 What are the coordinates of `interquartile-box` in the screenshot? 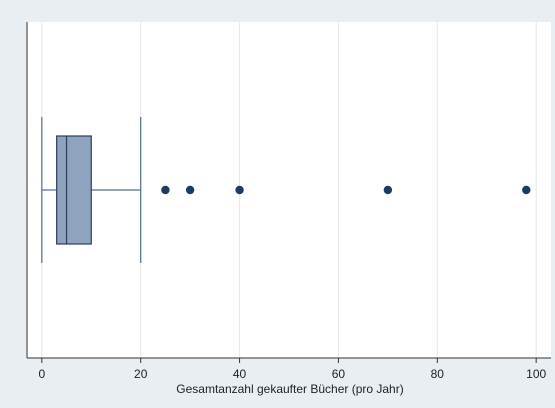 It's located at (74, 190).